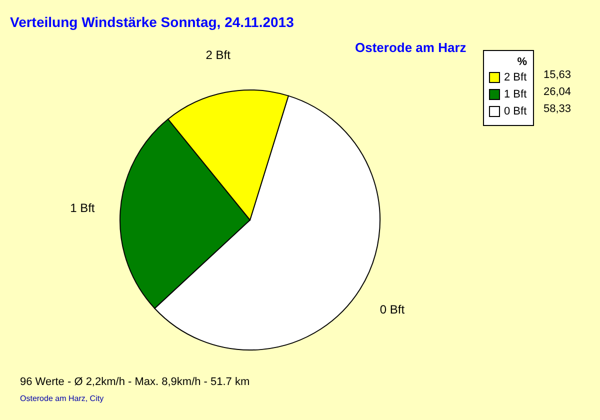  What do you see at coordinates (410, 47) in the screenshot?
I see `chart-subtitle: Osterode am Harz` at bounding box center [410, 47].